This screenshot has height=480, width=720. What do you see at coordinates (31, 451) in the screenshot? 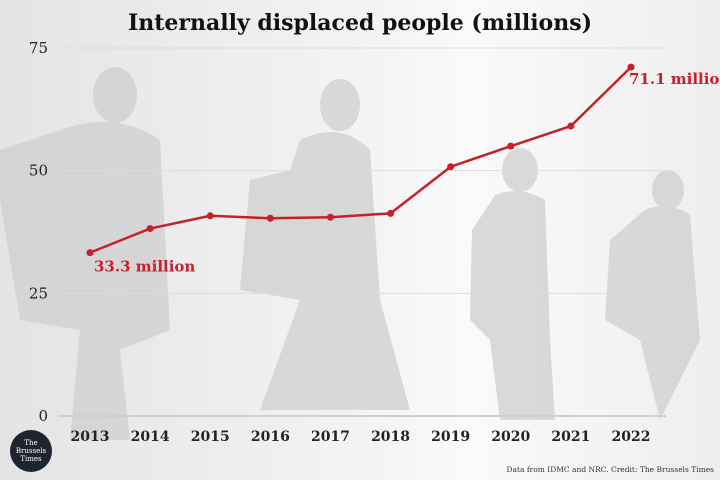
I see `brussels-times-logo: The Brussels Times` at bounding box center [31, 451].